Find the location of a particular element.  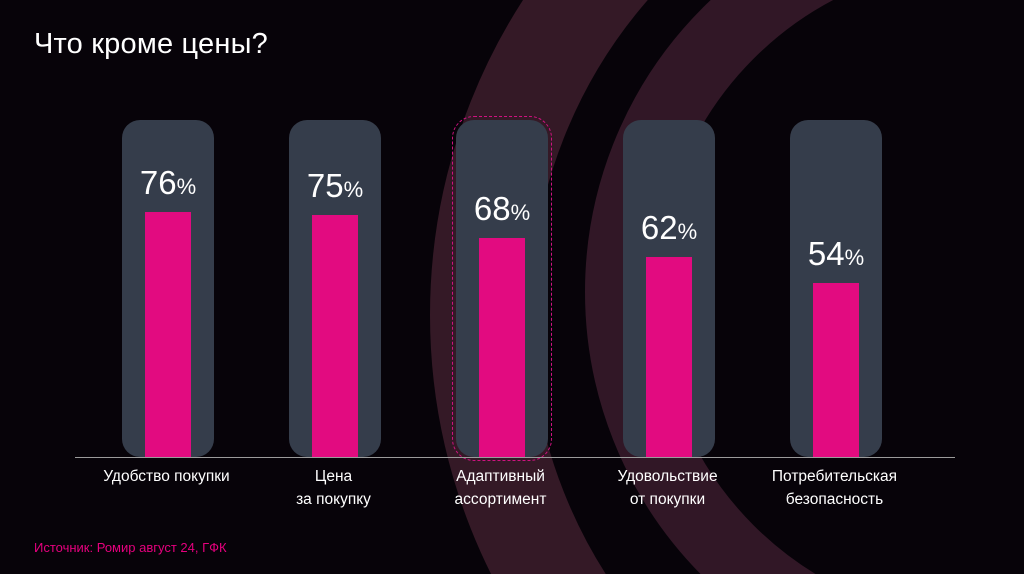

chart-column-assortiment: 68% is located at coordinates (502, 288).